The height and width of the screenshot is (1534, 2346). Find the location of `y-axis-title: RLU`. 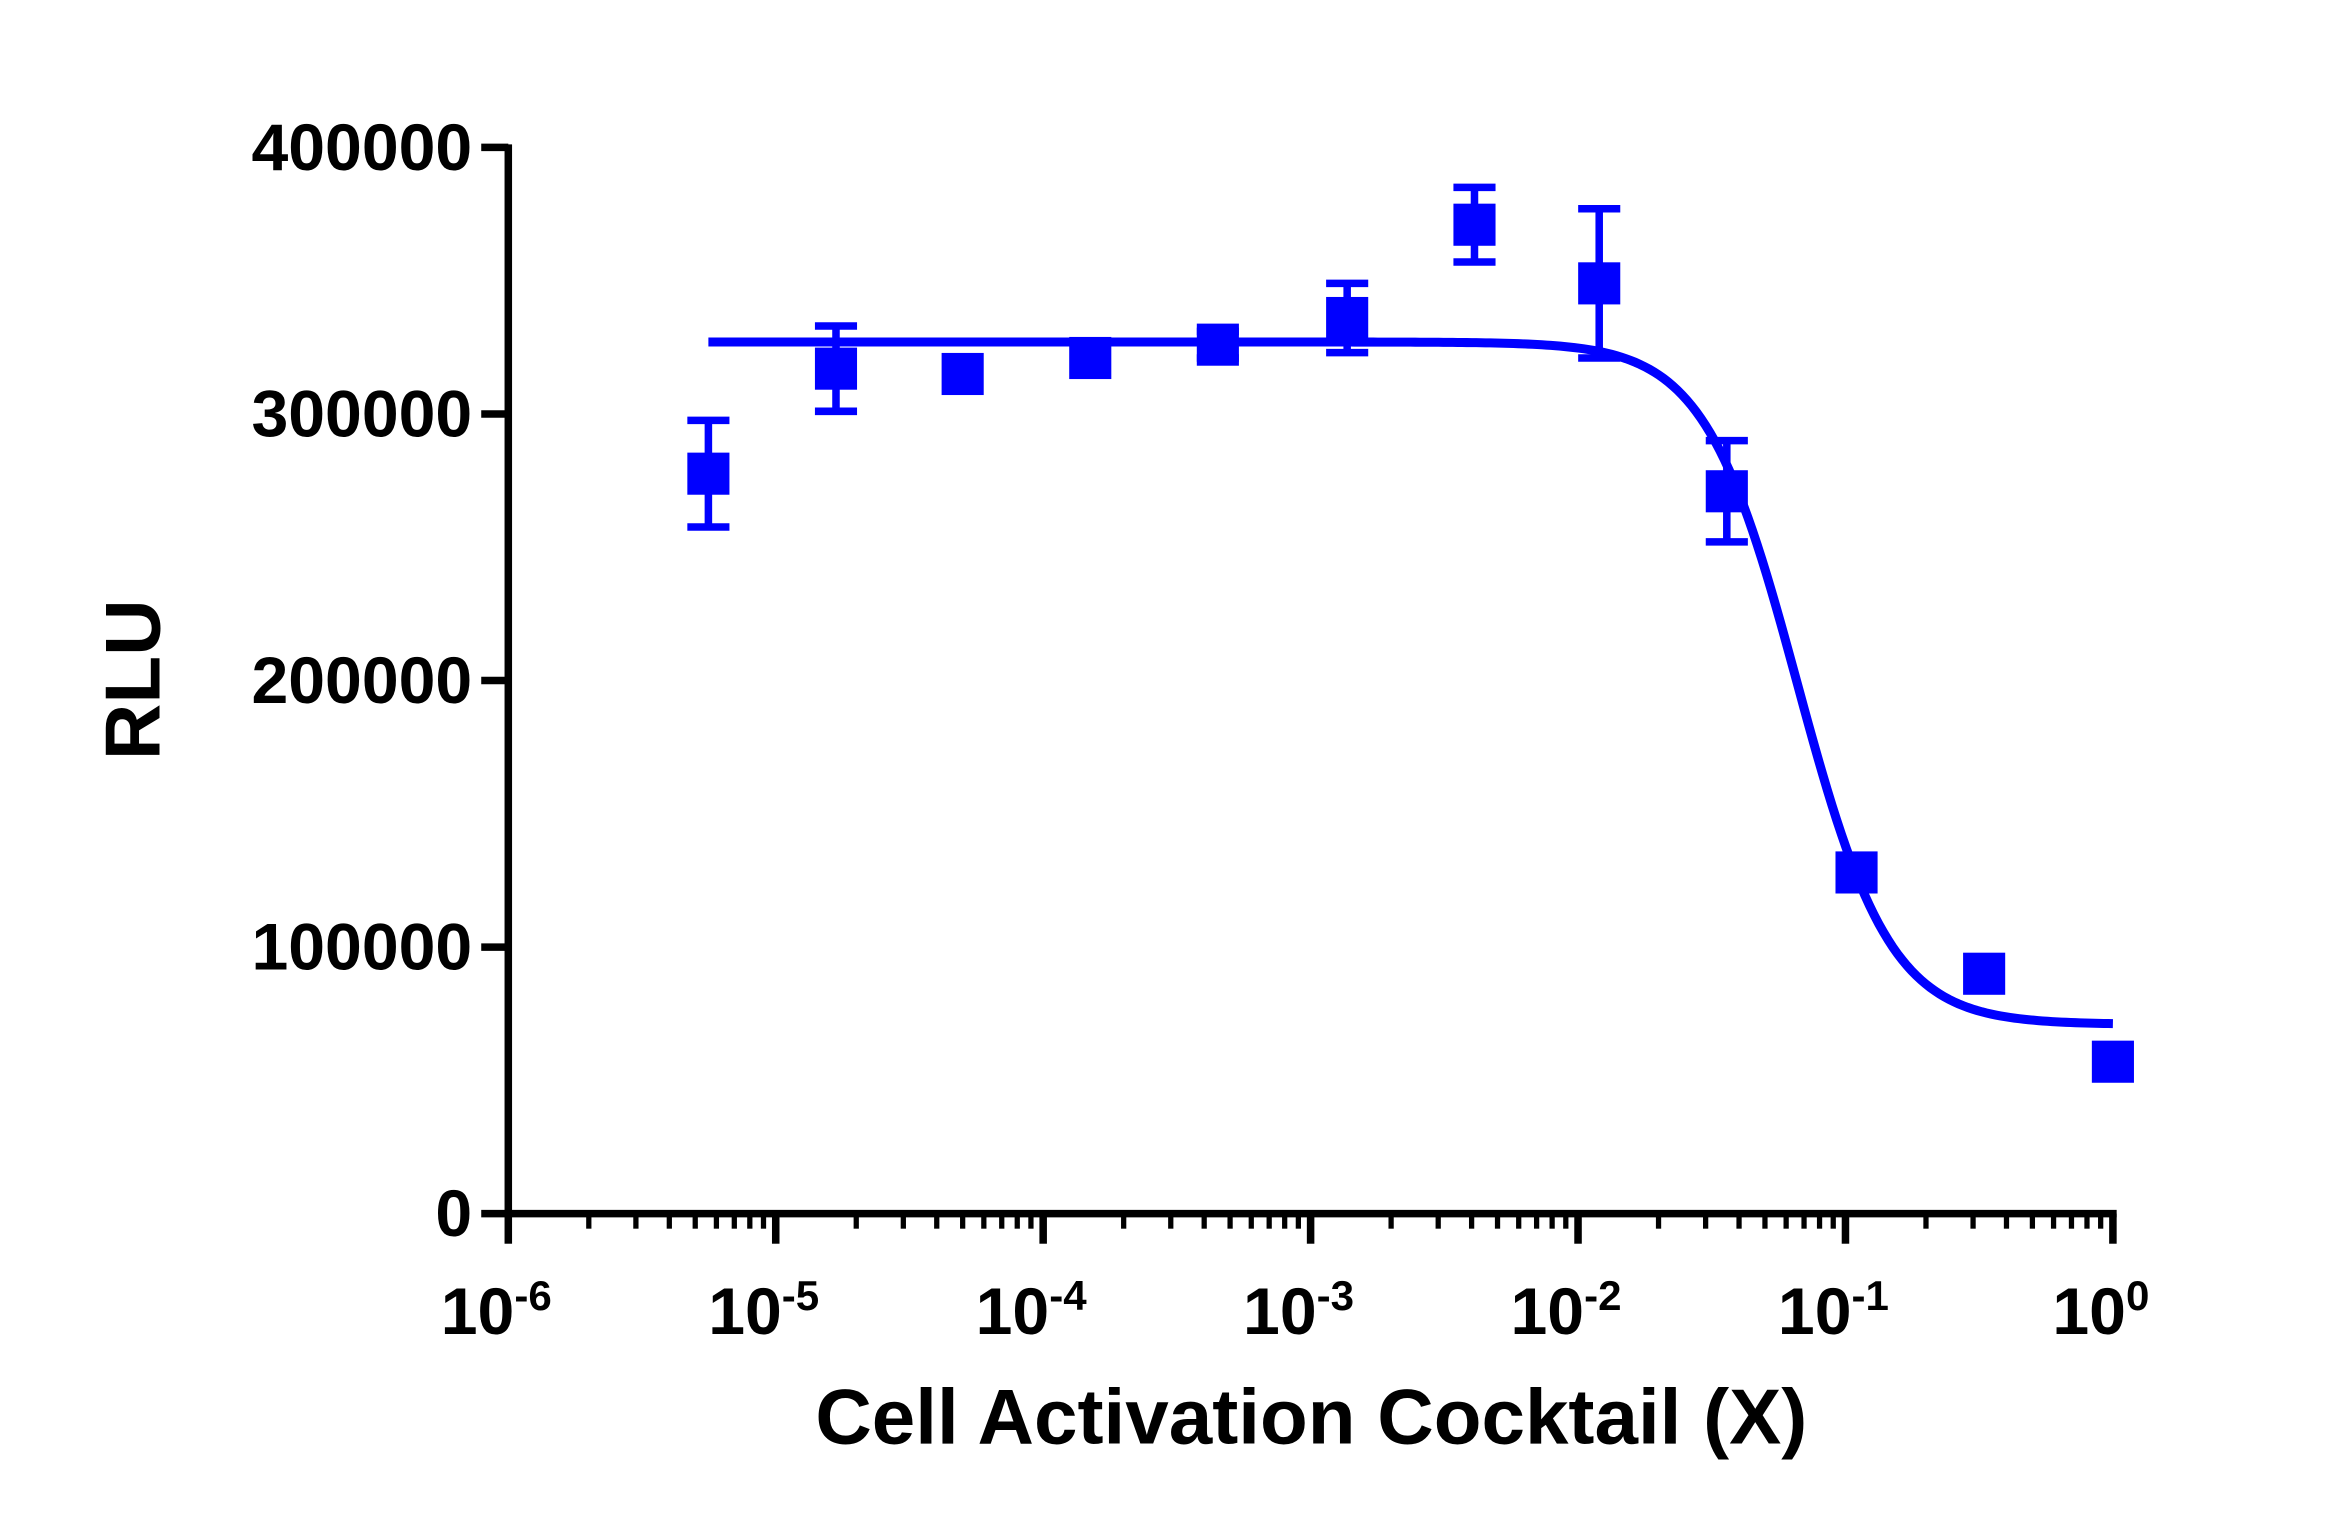

y-axis-title: RLU is located at coordinates (132, 679).